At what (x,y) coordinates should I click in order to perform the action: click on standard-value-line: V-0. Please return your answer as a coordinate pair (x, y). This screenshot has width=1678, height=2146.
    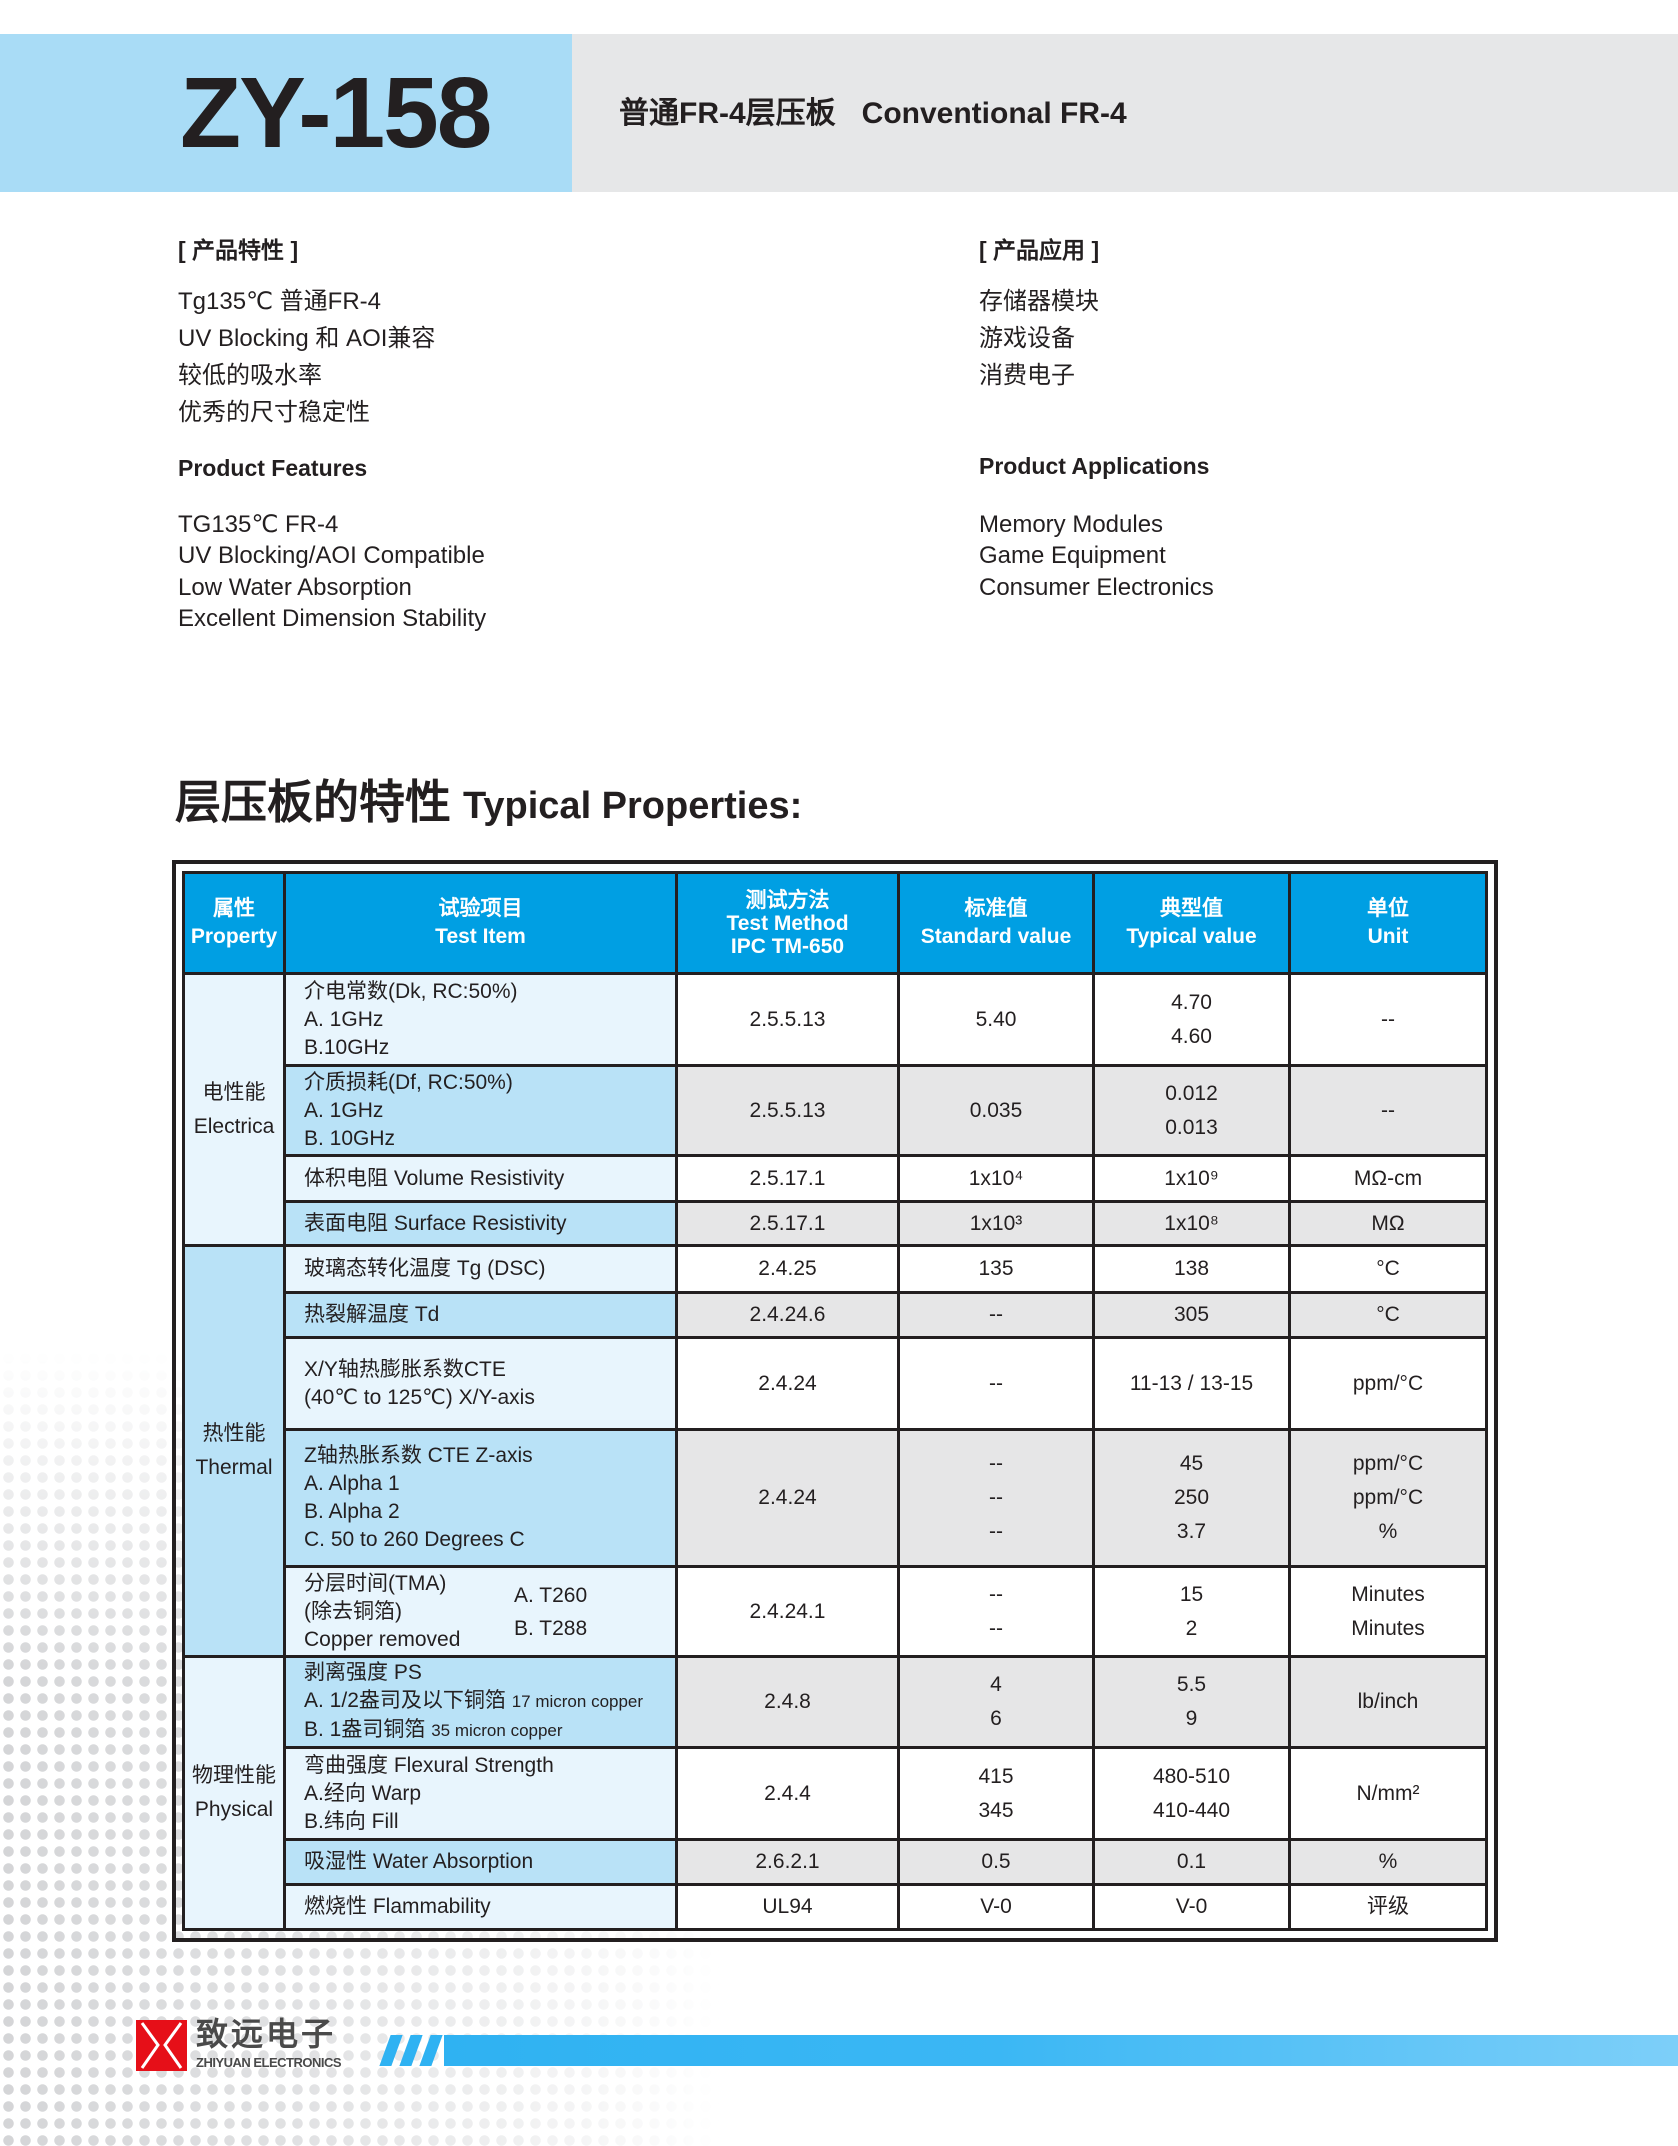
    Looking at the image, I should click on (996, 1906).